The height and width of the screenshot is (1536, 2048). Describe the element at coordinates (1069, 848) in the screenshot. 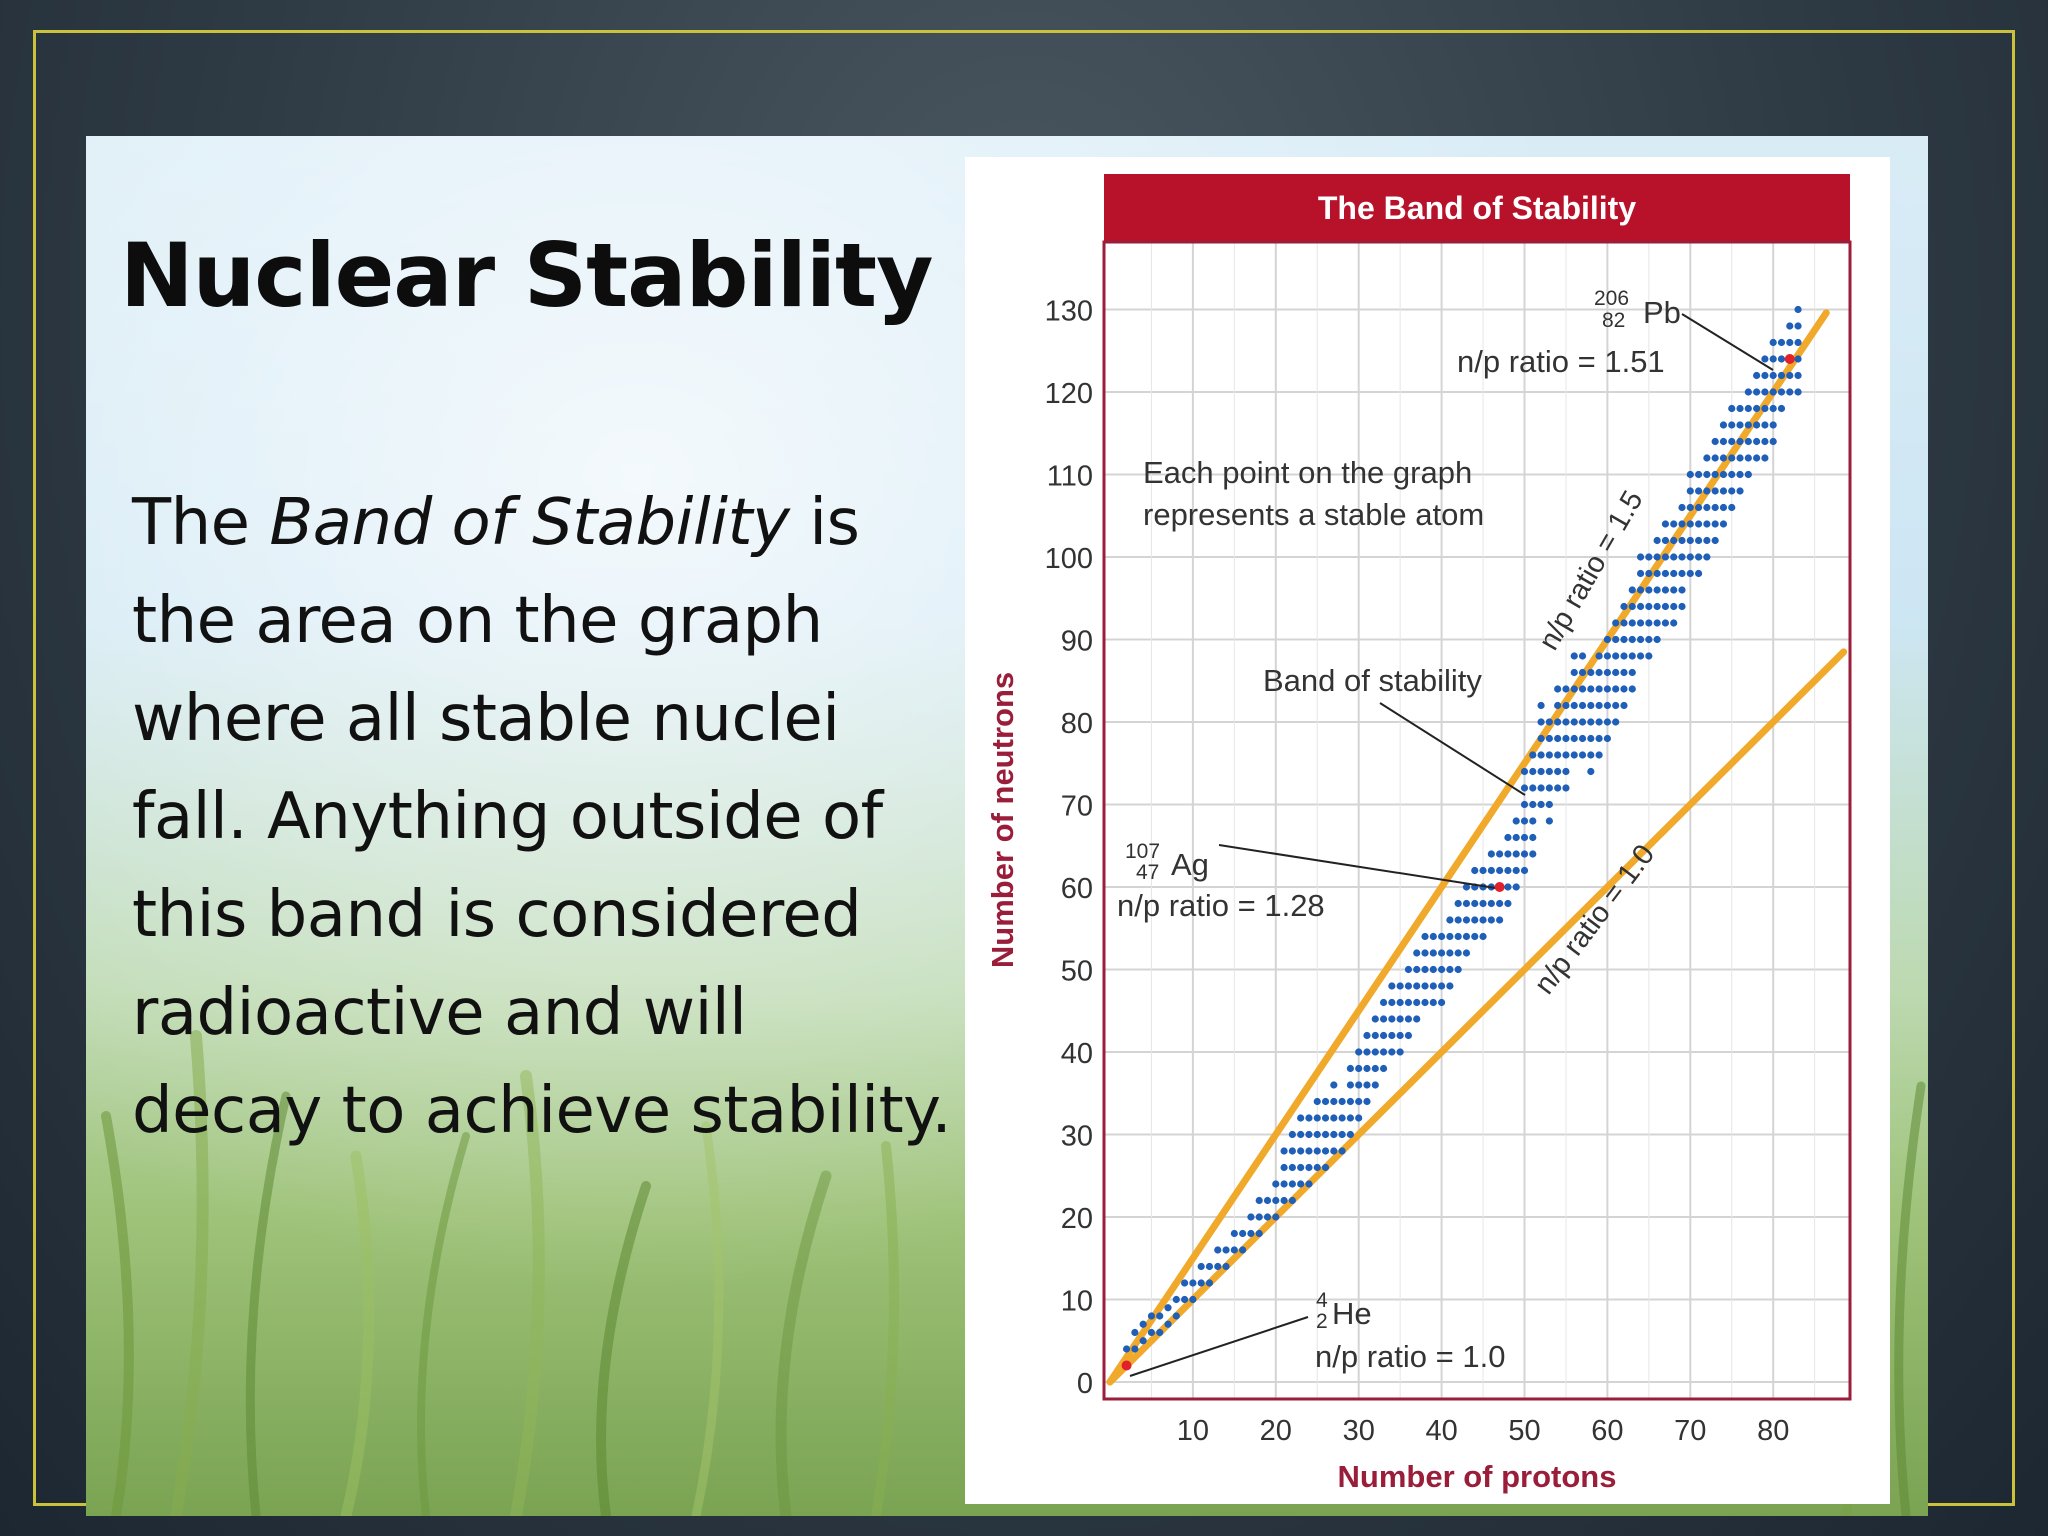

I see `y-tick-labels: 0 10 20 30 40 50 60 70 80 90 100 110 120 130` at that location.